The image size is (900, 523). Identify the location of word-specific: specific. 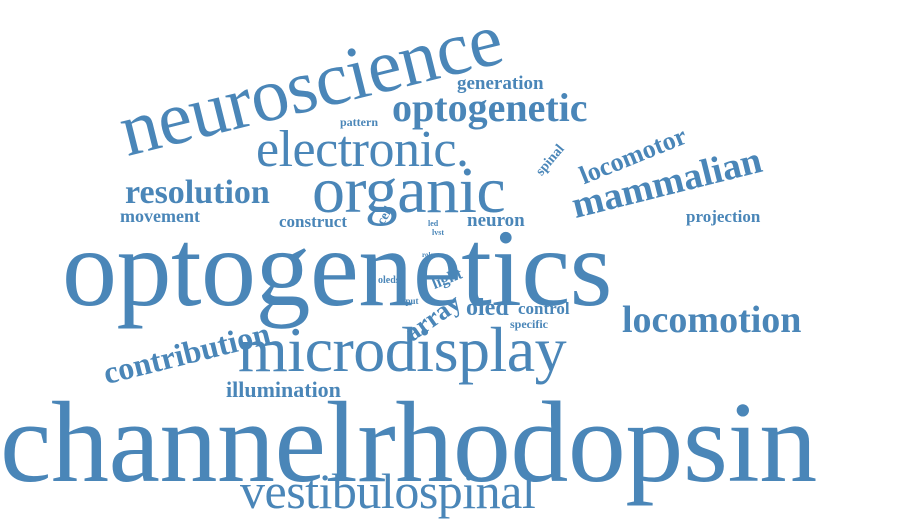
(529, 324).